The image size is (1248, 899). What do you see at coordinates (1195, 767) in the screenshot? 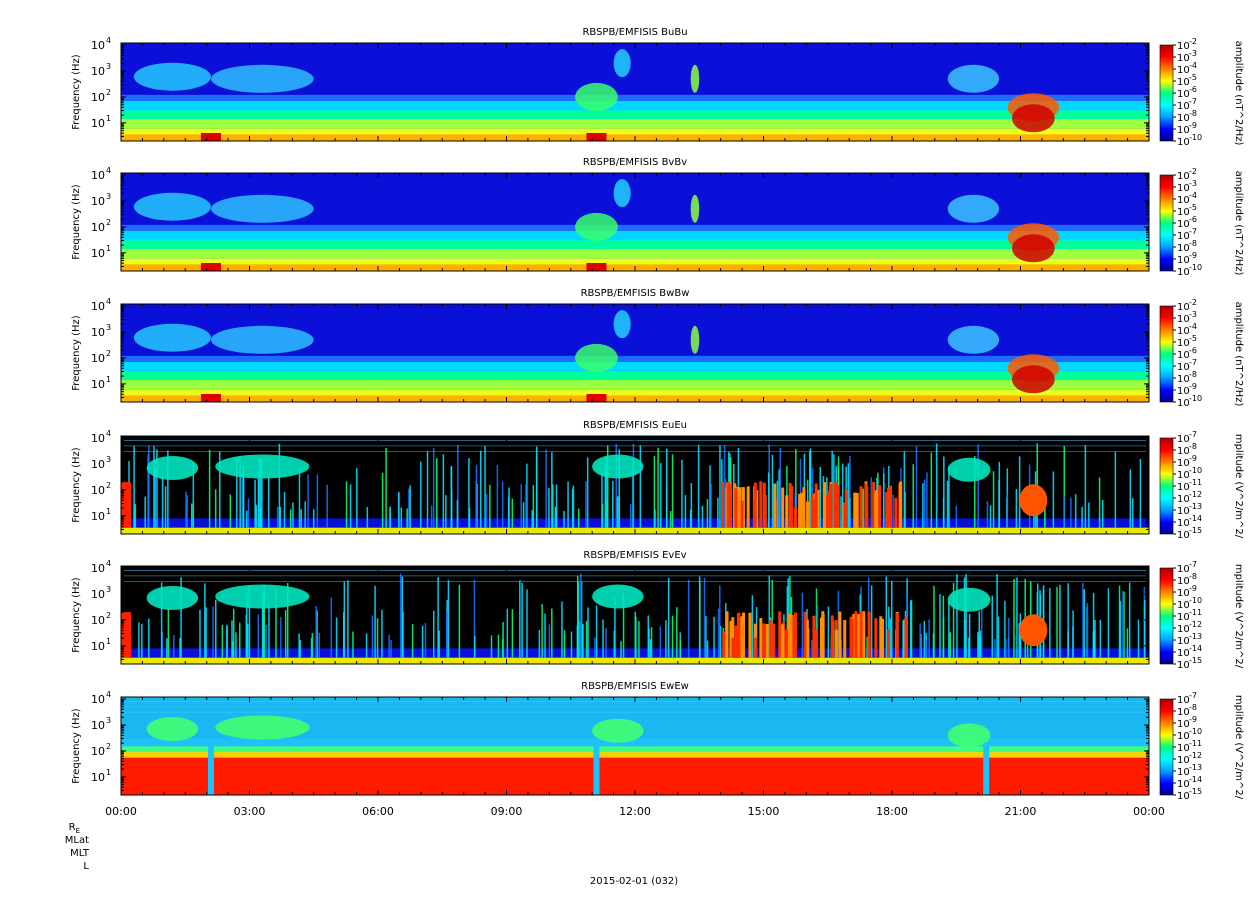
I see `colorbar-tick-exponent: -13` at bounding box center [1195, 767].